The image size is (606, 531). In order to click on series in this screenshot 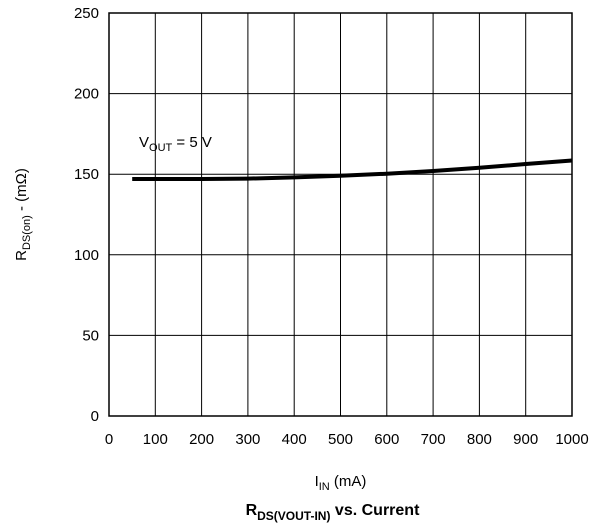, I will do `click(352, 169)`.